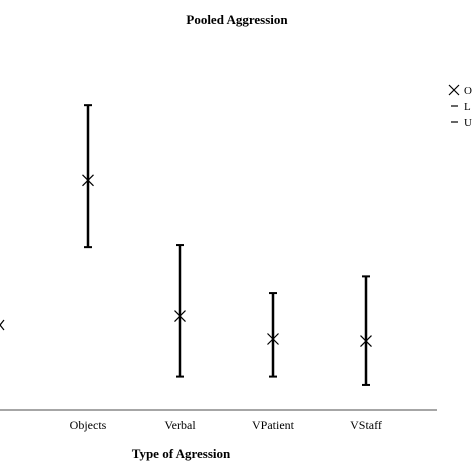 The width and height of the screenshot is (474, 474). Describe the element at coordinates (180, 425) in the screenshot. I see `x-tick-label: Verbal` at that location.